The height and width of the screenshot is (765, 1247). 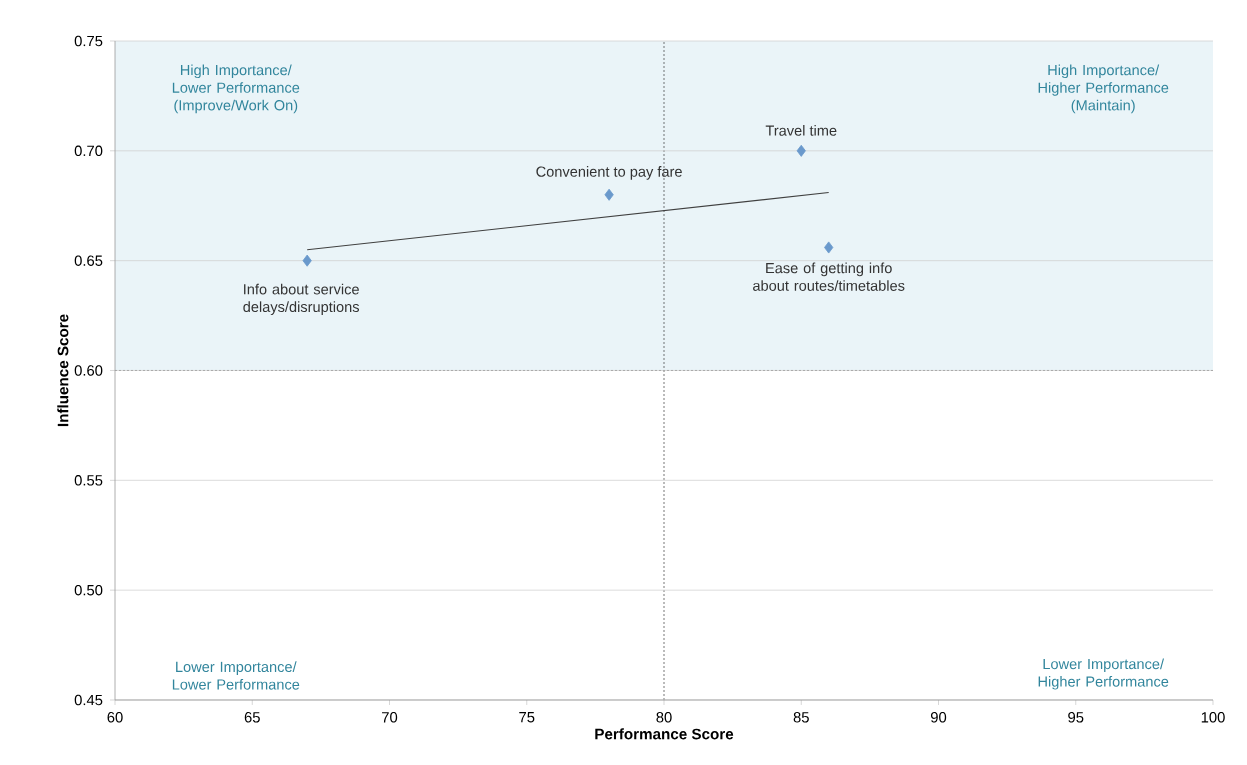 What do you see at coordinates (88, 590) in the screenshot?
I see `y-tick-label: 0.50` at bounding box center [88, 590].